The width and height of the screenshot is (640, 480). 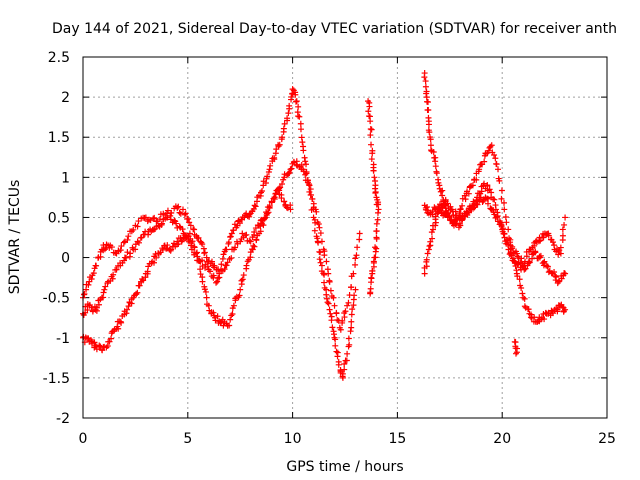 I want to click on x-tick-labels: 0 5 10 15 20 25, so click(x=347, y=439).